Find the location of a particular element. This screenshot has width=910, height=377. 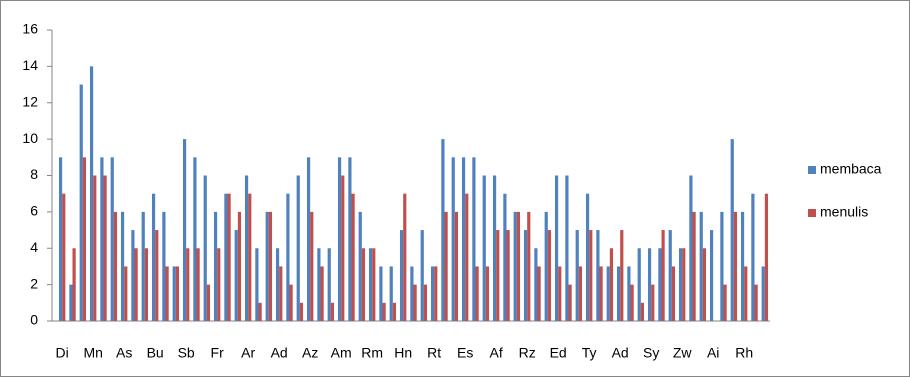

x-tick-label: Rh is located at coordinates (744, 353).